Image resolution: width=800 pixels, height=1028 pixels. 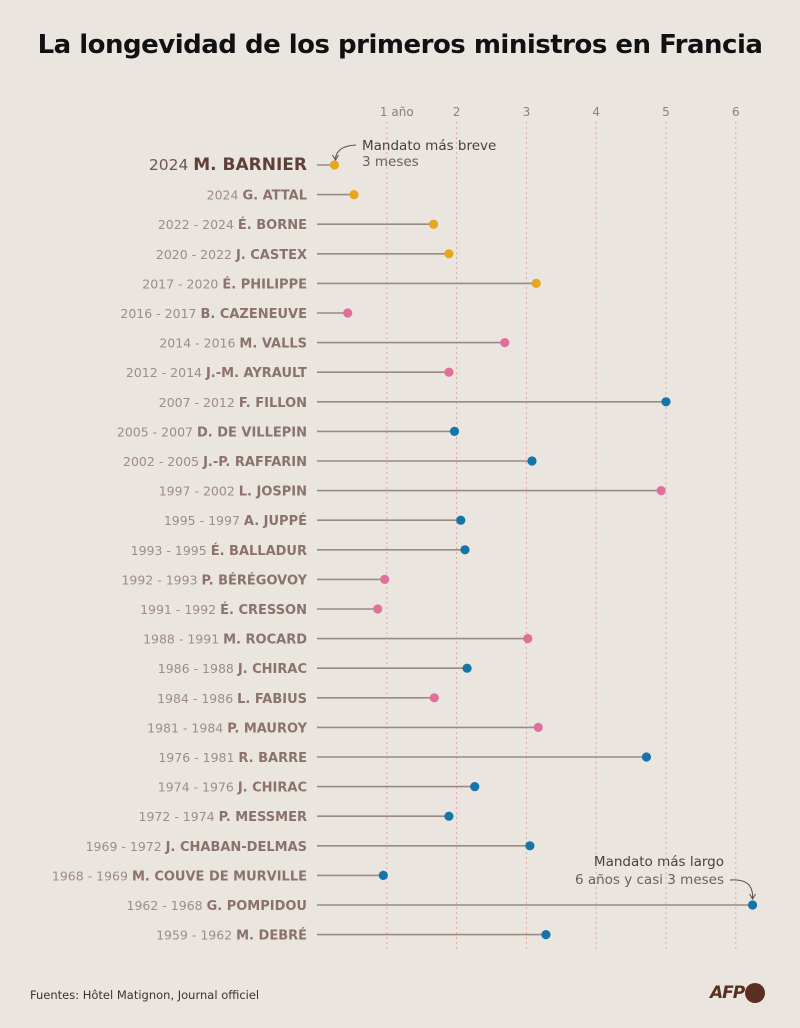 I want to click on row-15: 1991 - 1992 É. CRESSON, so click(x=261, y=610).